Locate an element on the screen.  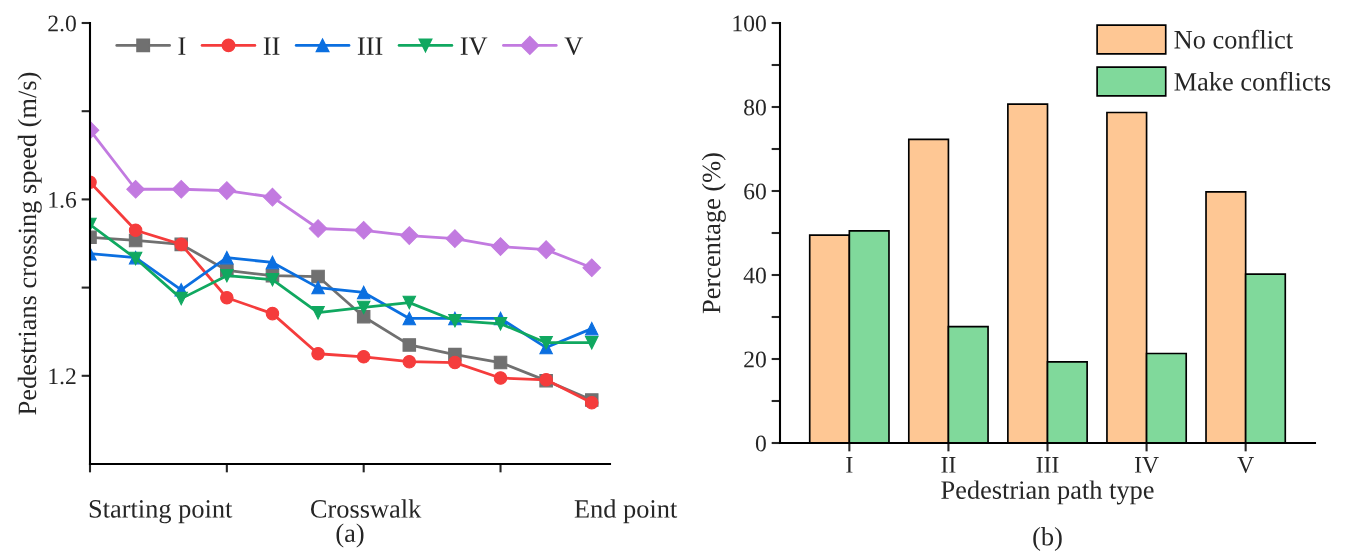
x-tick-label: III is located at coordinates (1047, 465).